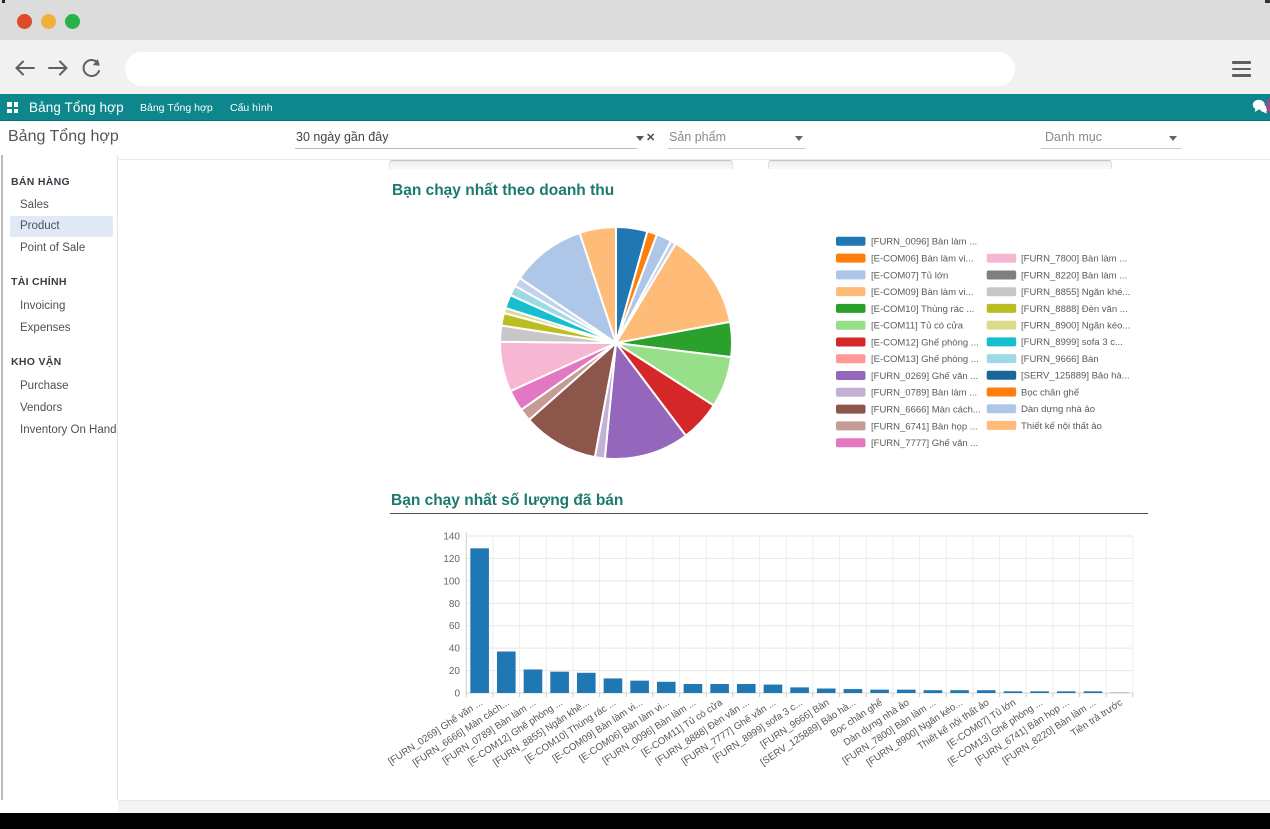 This screenshot has width=1270, height=829. I want to click on svg-text: 20, so click(455, 671).